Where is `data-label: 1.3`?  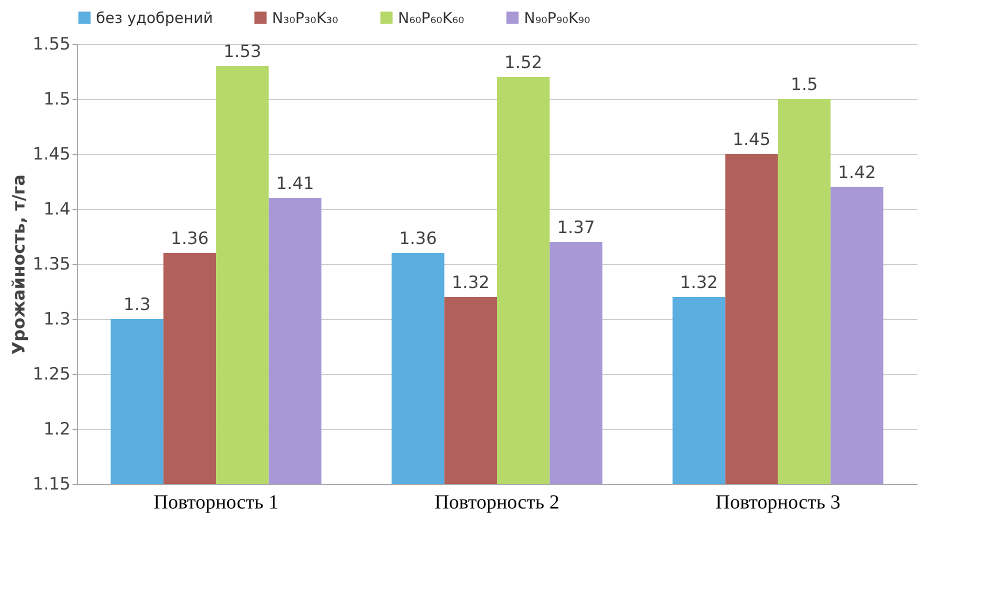
data-label: 1.3 is located at coordinates (137, 305).